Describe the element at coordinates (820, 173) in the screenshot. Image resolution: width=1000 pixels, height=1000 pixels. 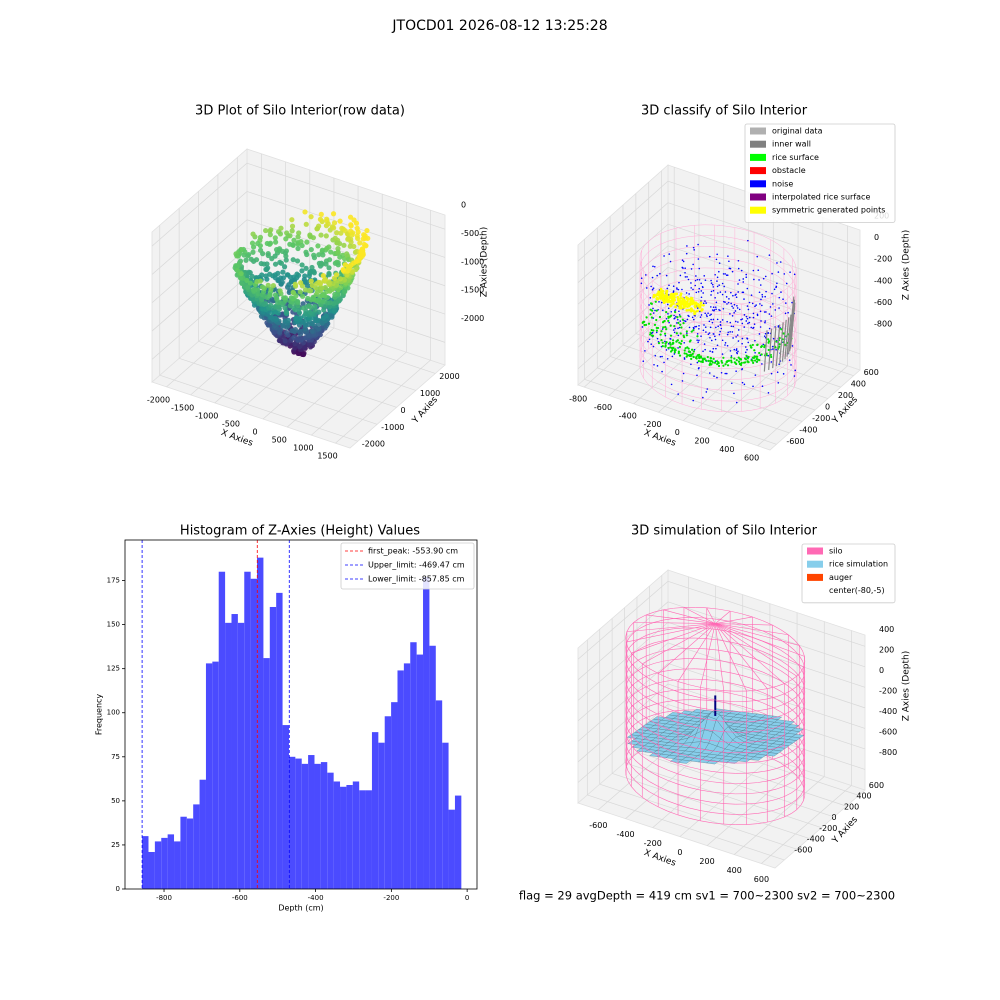
I see `legend-box` at that location.